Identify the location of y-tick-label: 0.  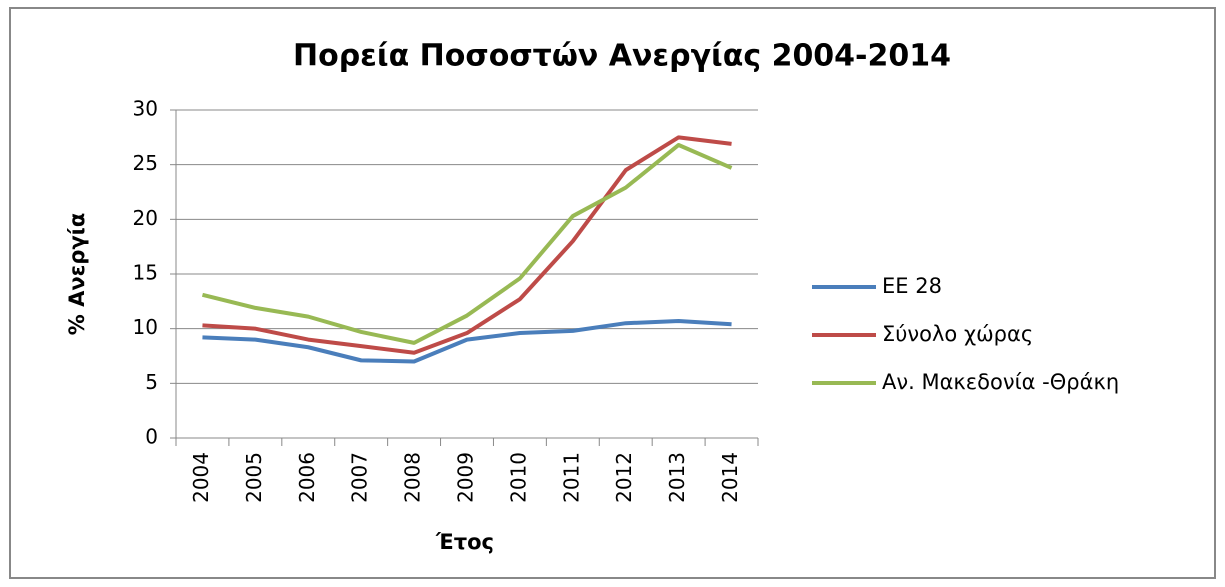
(151, 437).